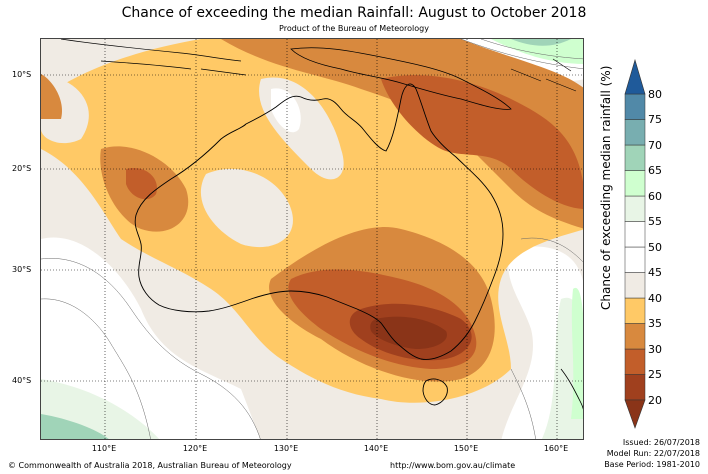  What do you see at coordinates (655, 170) in the screenshot?
I see `colorbar-label-65: 65` at bounding box center [655, 170].